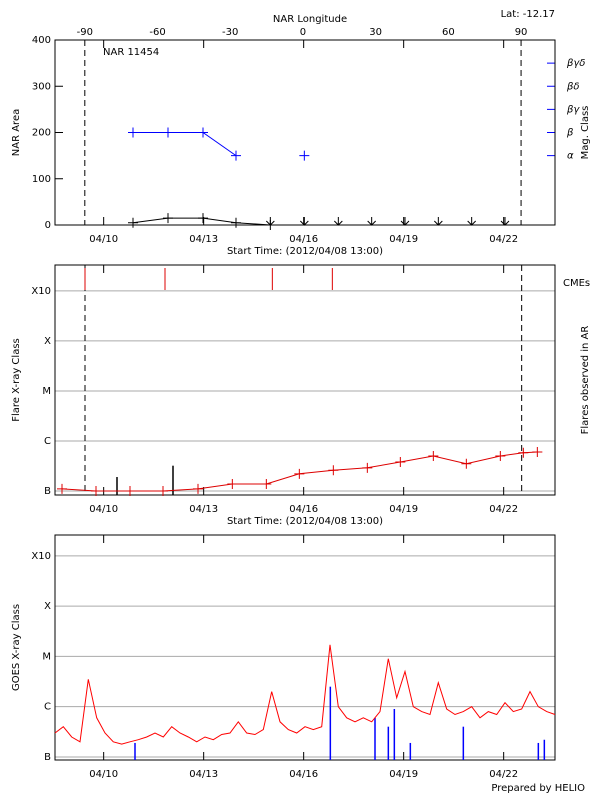  What do you see at coordinates (448, 32) in the screenshot?
I see `x2-tick-label: 60` at bounding box center [448, 32].